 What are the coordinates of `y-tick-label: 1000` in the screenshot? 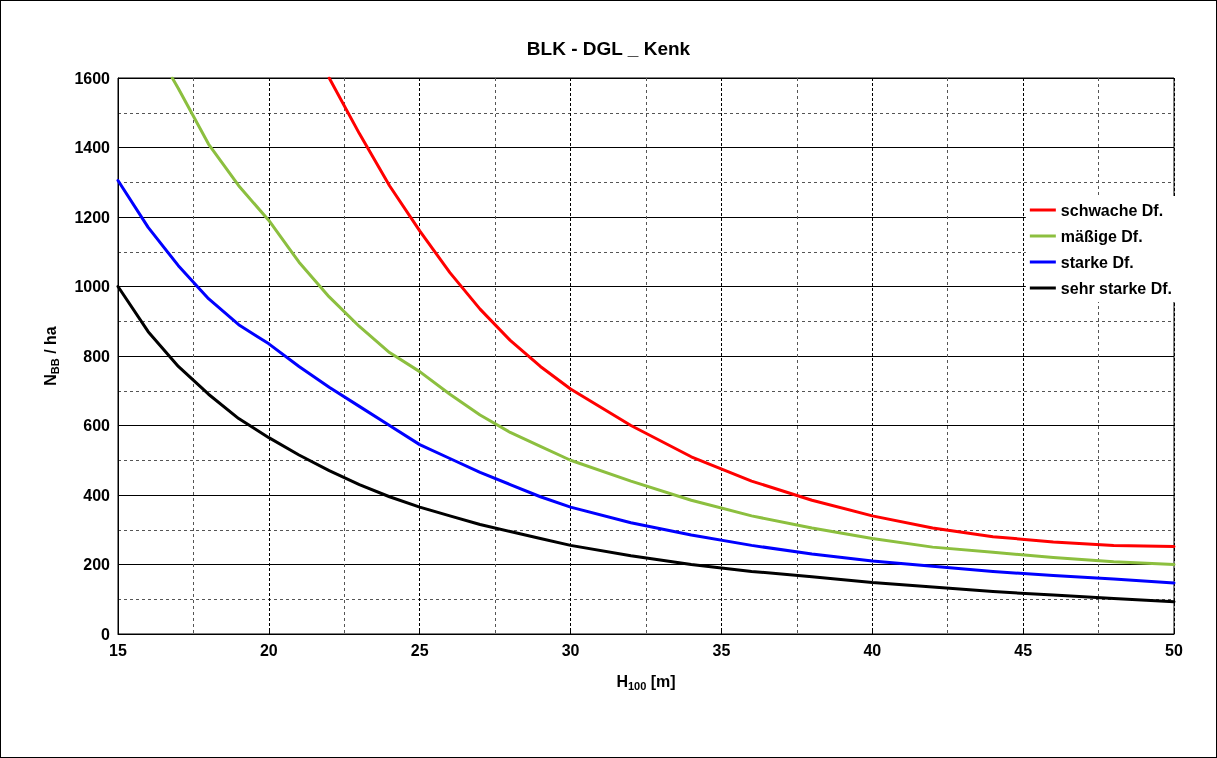 It's located at (92, 286).